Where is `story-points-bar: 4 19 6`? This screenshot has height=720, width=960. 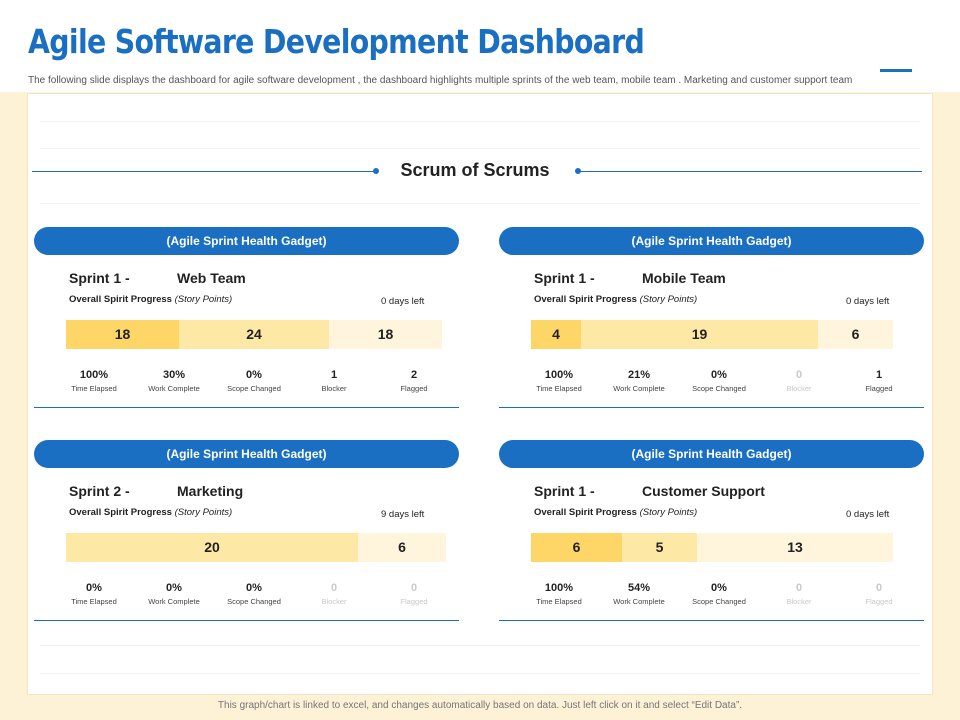 story-points-bar: 4 19 6 is located at coordinates (712, 334).